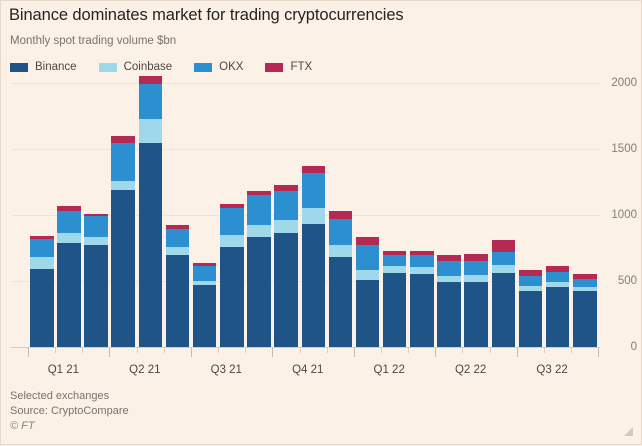 This screenshot has width=642, height=446. Describe the element at coordinates (633, 347) in the screenshot. I see `y-axis-tick-label: 0` at that location.